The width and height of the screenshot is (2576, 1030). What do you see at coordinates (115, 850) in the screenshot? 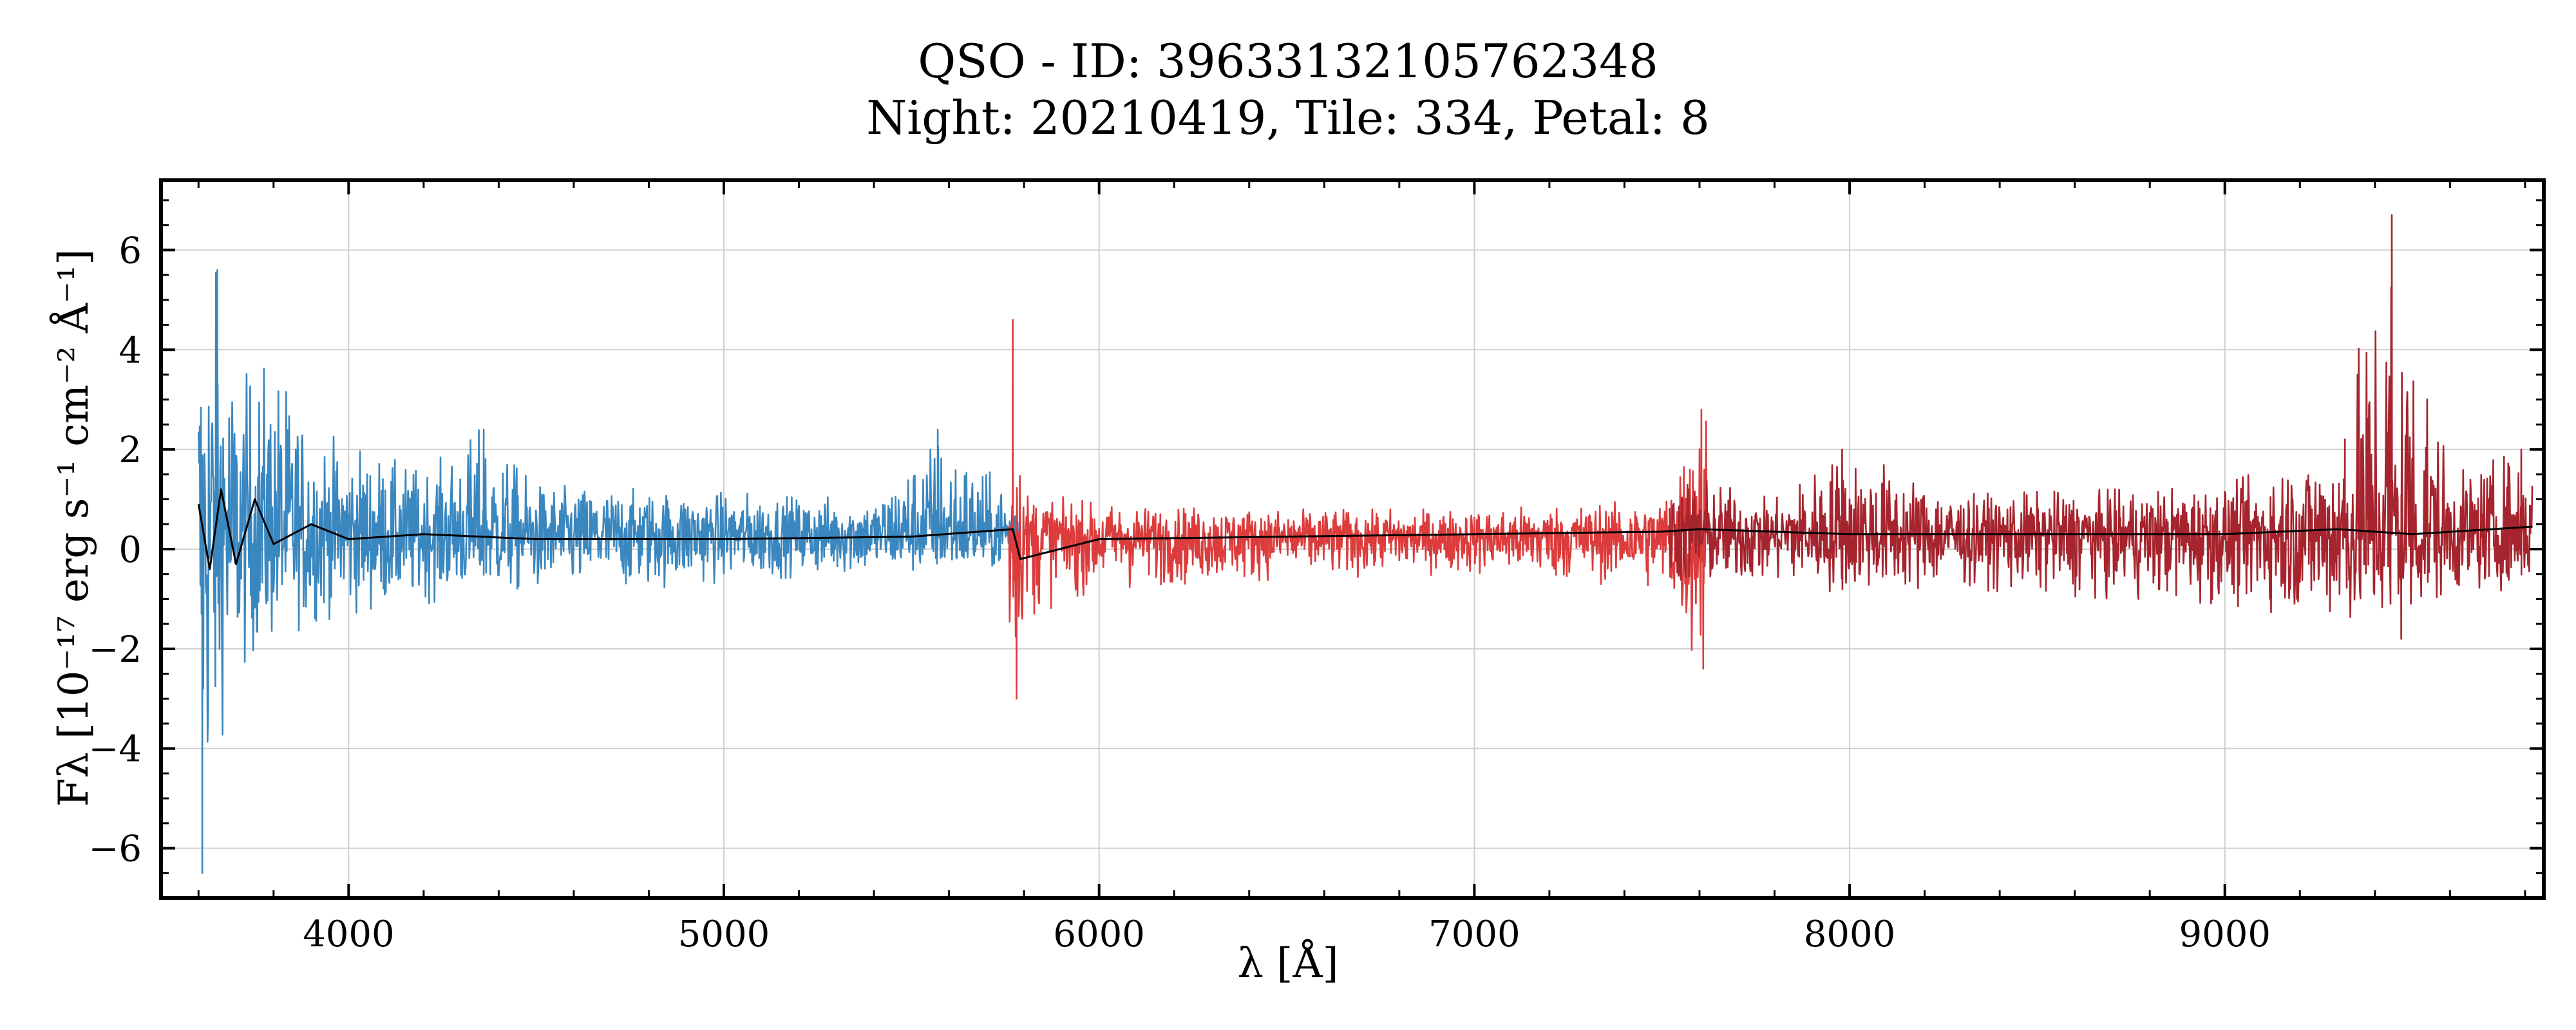
I see `y-tick-label: −6` at bounding box center [115, 850].